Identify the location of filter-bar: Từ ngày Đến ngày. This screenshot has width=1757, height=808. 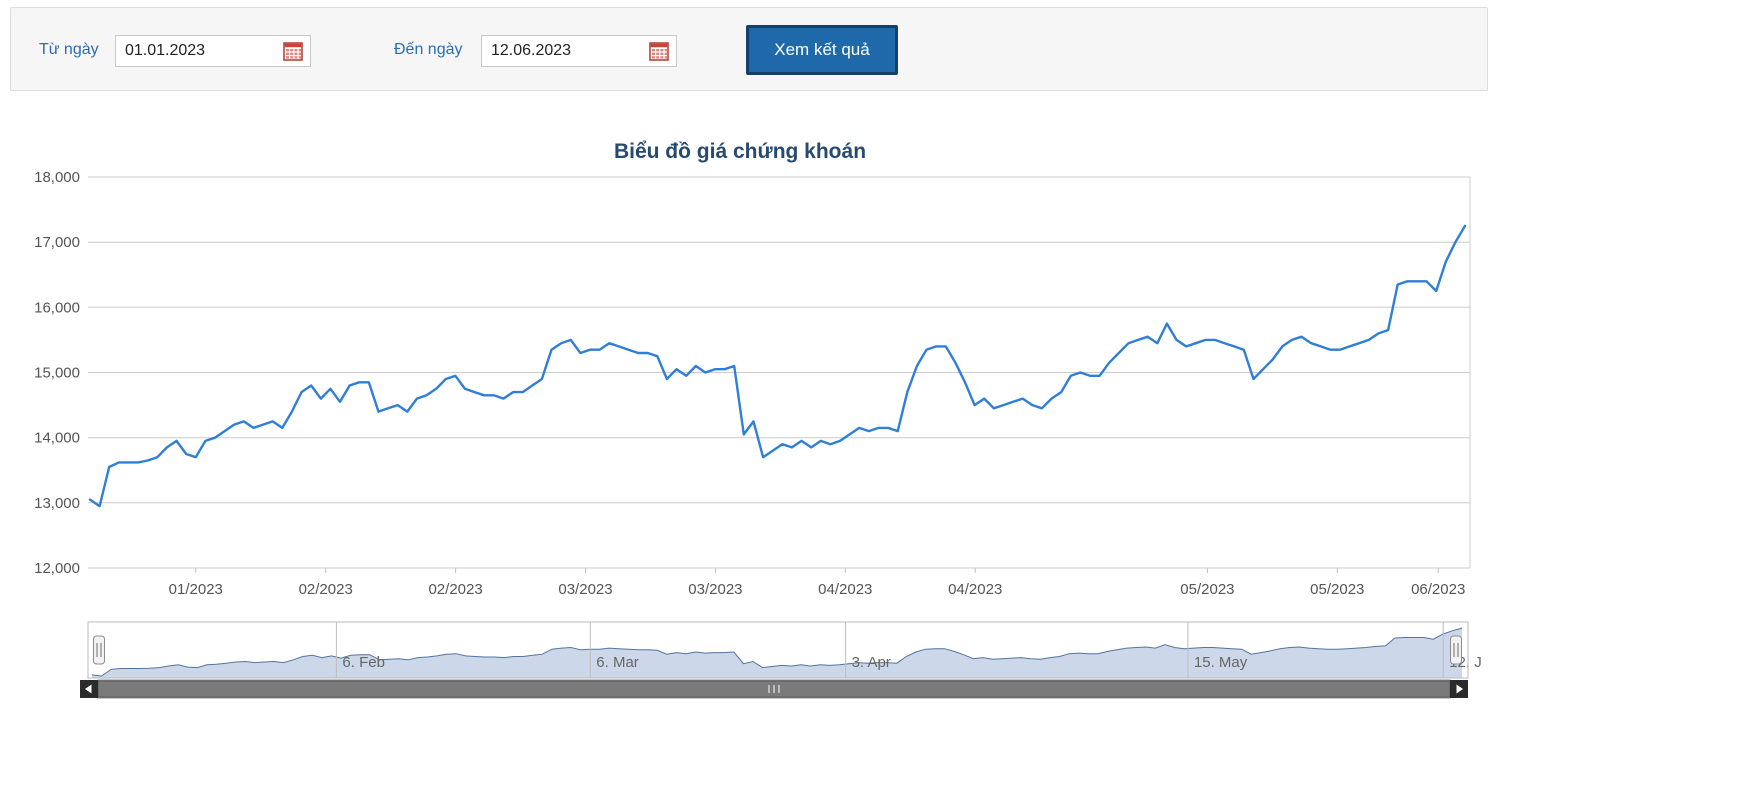
(749, 49).